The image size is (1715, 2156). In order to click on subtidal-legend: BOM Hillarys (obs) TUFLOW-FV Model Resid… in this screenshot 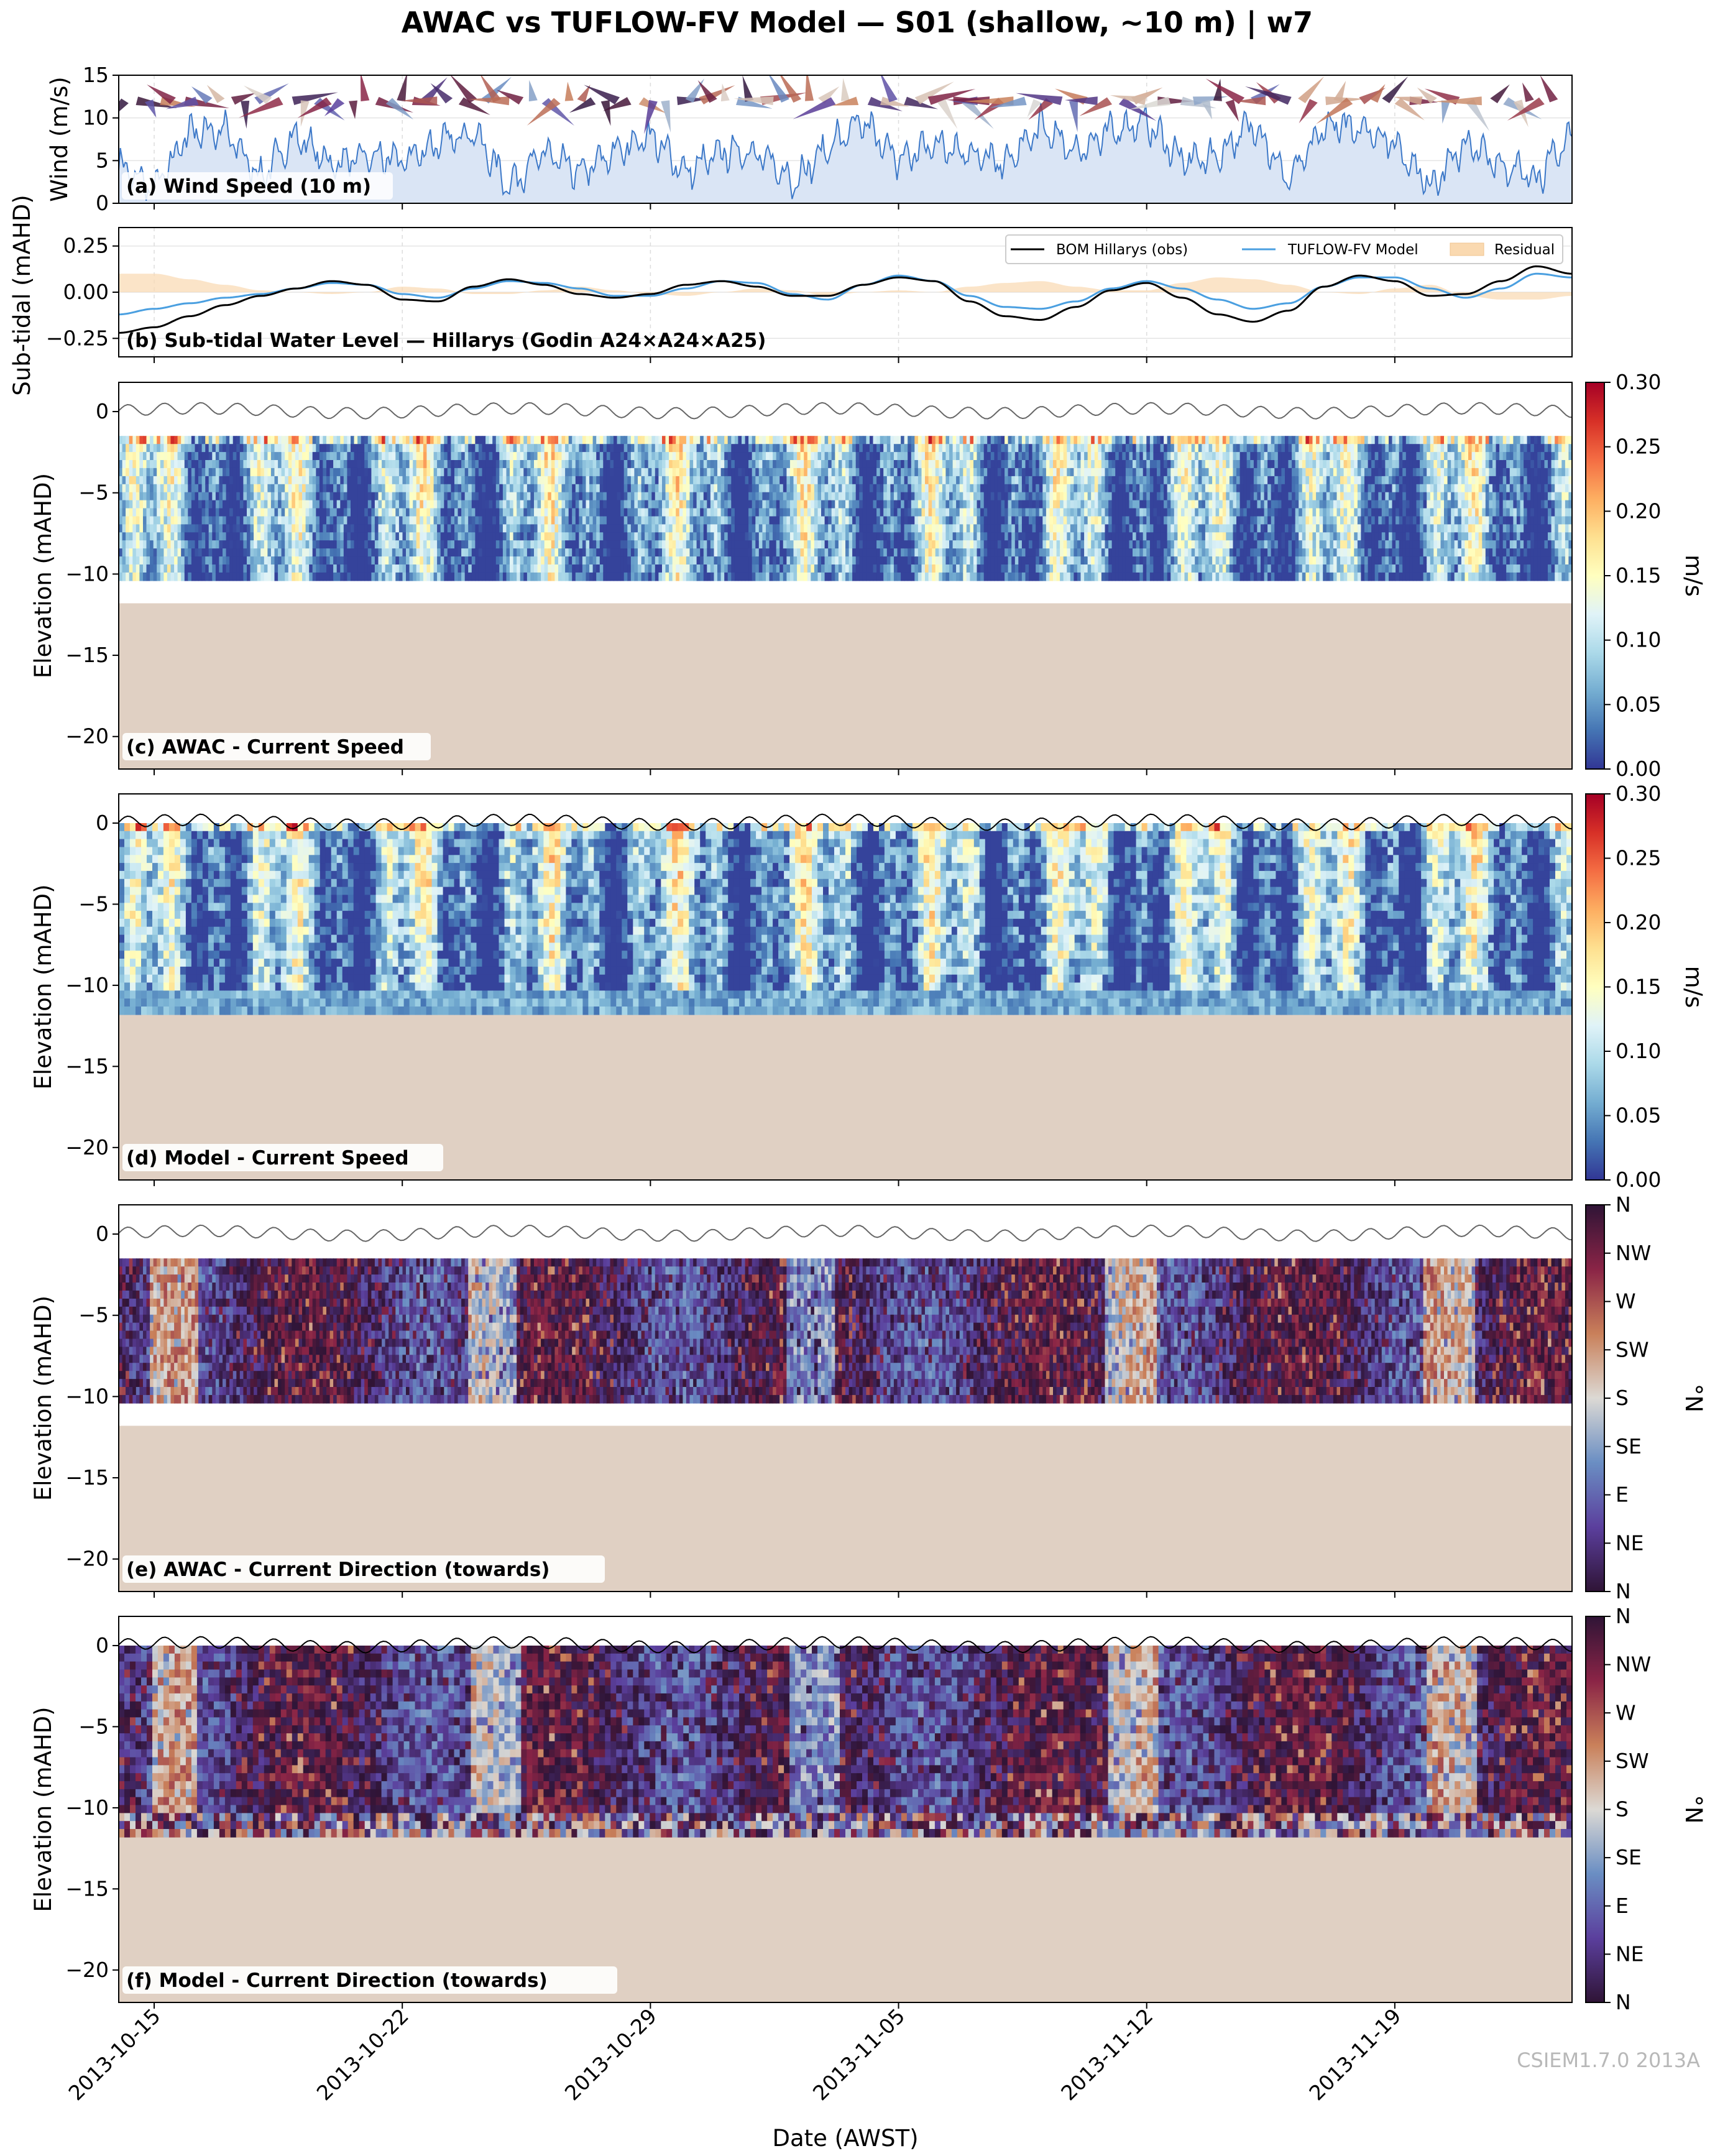, I will do `click(1284, 249)`.